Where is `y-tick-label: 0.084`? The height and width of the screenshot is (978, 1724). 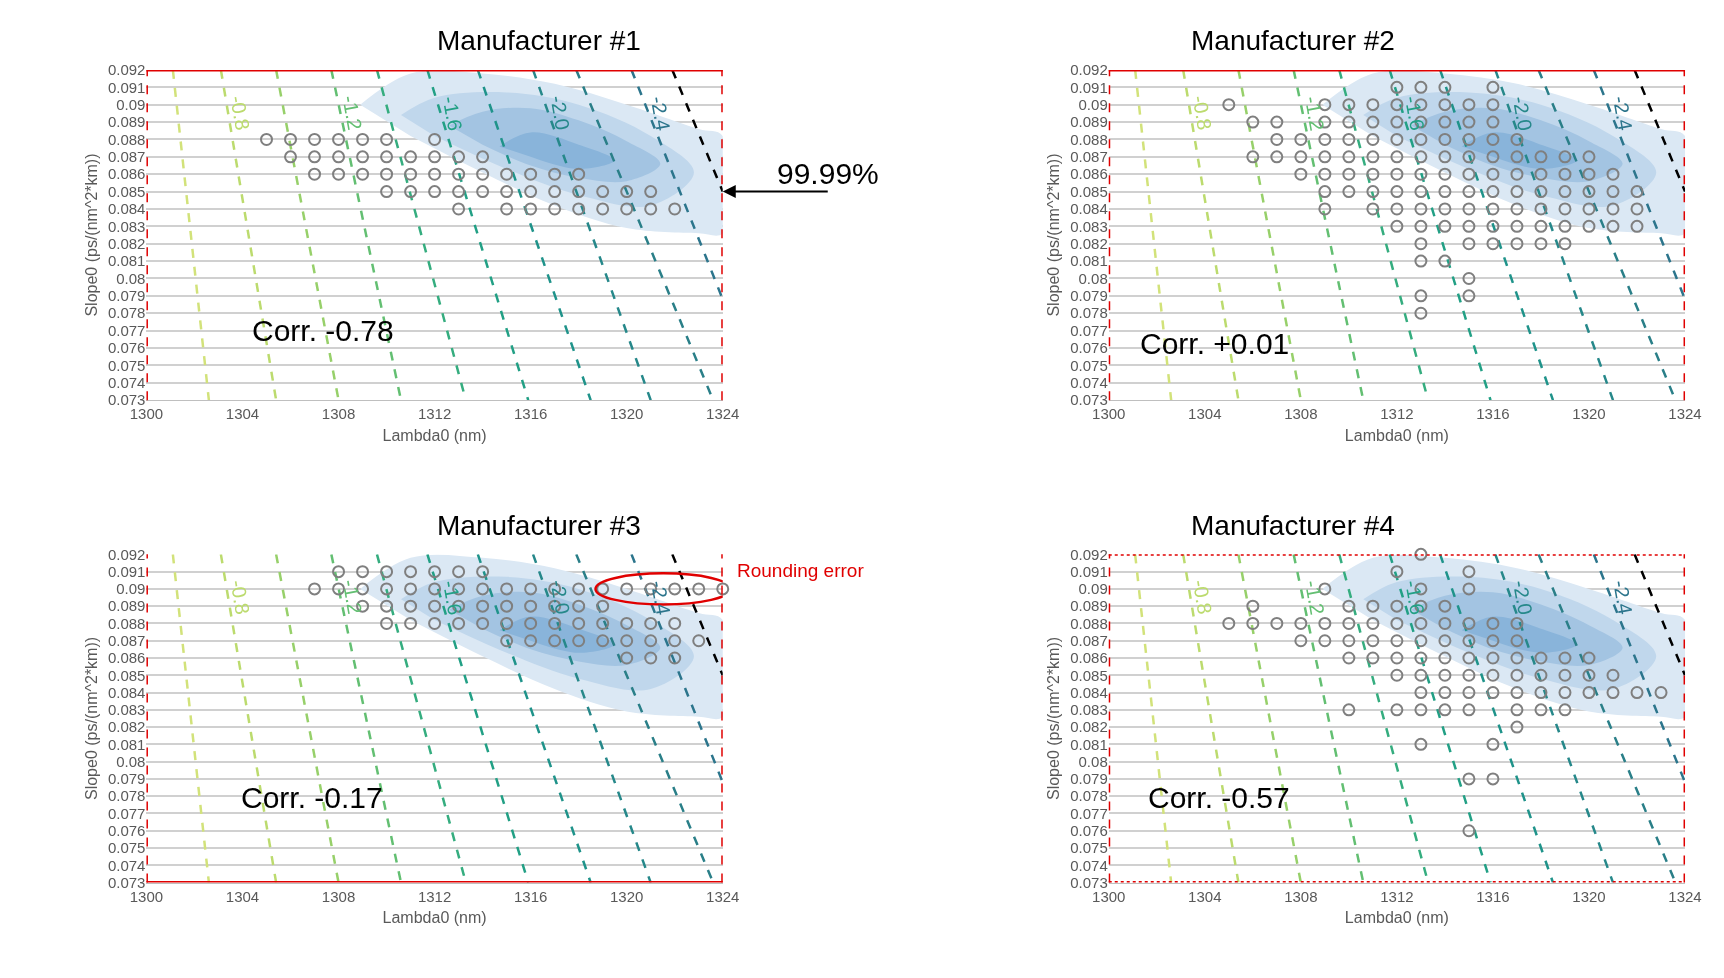
y-tick-label: 0.084 is located at coordinates (126, 209).